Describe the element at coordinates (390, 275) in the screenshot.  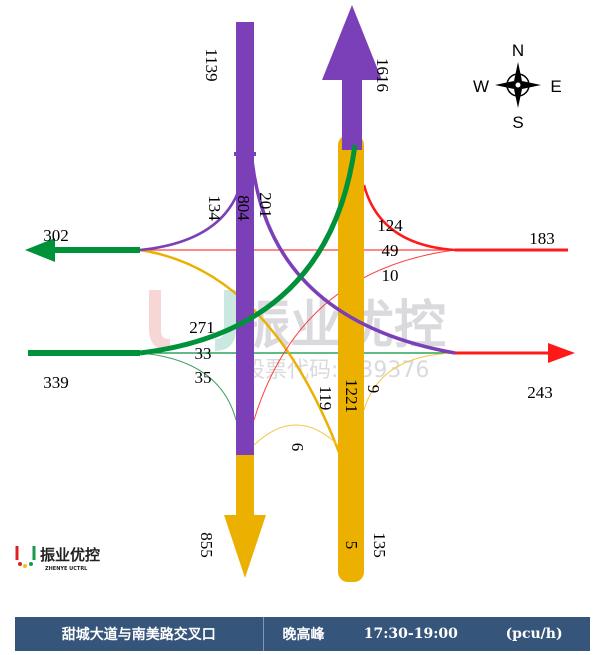
I see `east-left-label: 10` at that location.